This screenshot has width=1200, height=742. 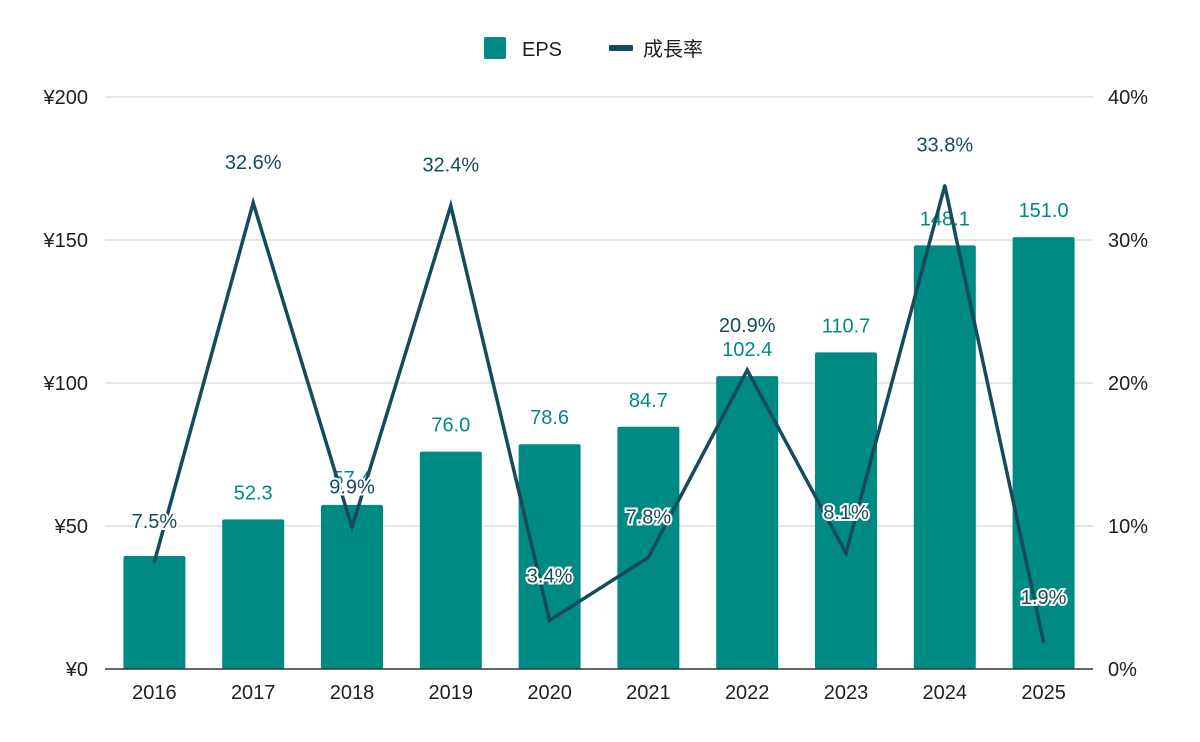 I want to click on right-axis-tick-label: 0%, so click(x=1122, y=670).